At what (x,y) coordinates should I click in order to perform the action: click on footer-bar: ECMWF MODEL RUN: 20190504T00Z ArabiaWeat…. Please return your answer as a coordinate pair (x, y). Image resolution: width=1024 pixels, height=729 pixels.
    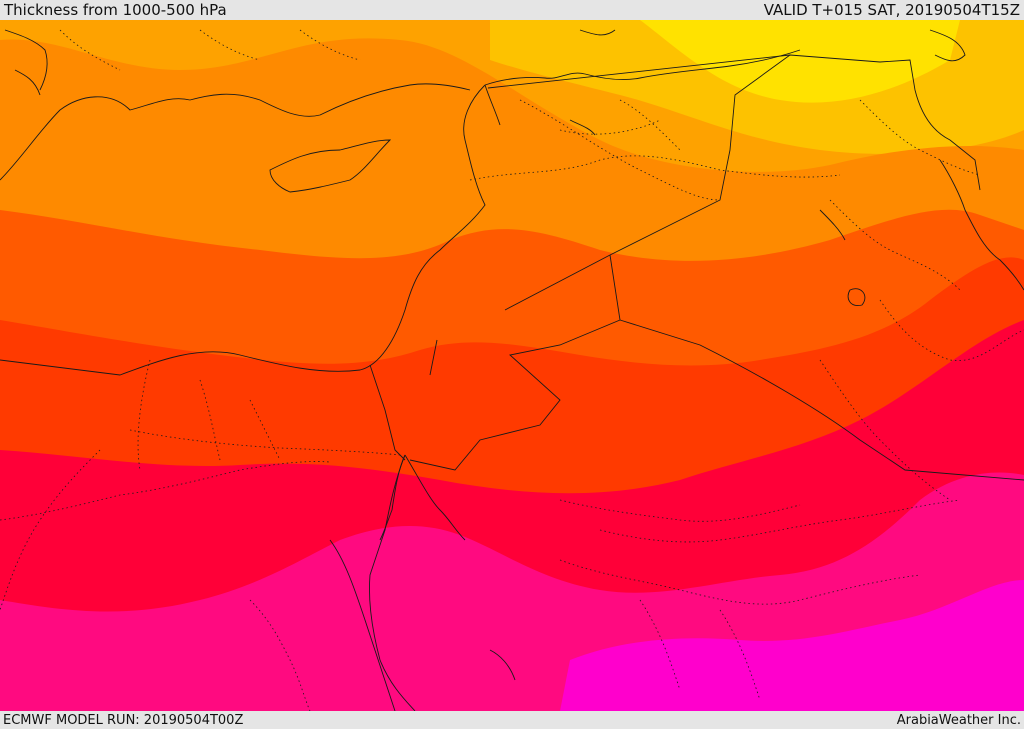
    Looking at the image, I should click on (512, 720).